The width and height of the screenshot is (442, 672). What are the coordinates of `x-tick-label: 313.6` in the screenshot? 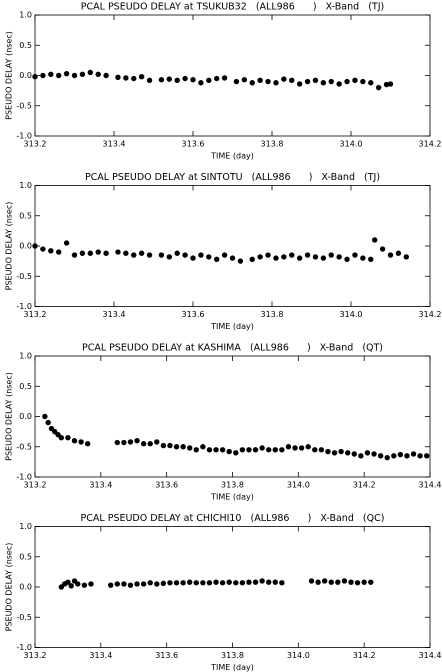 It's located at (166, 485).